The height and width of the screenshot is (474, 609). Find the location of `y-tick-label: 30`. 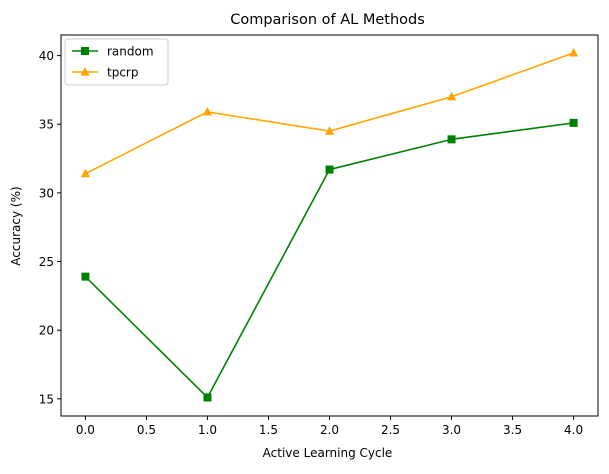

y-tick-label: 30 is located at coordinates (46, 193).